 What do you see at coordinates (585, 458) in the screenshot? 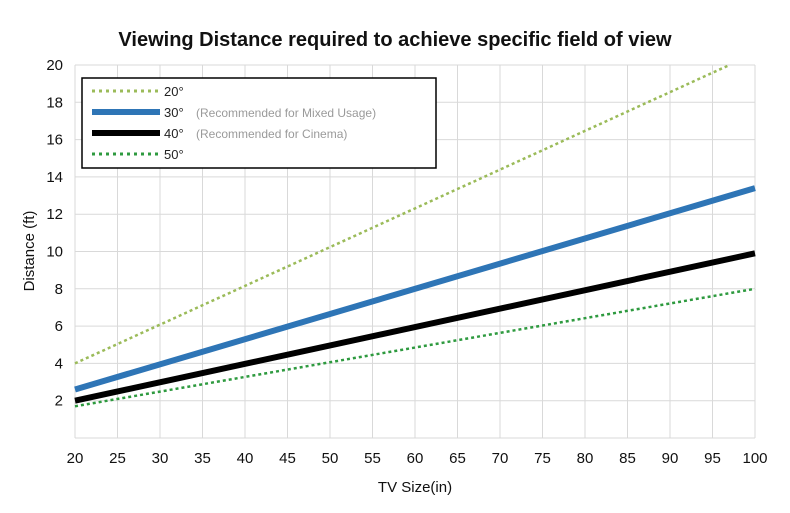
I see `x-tick-label: 80` at bounding box center [585, 458].